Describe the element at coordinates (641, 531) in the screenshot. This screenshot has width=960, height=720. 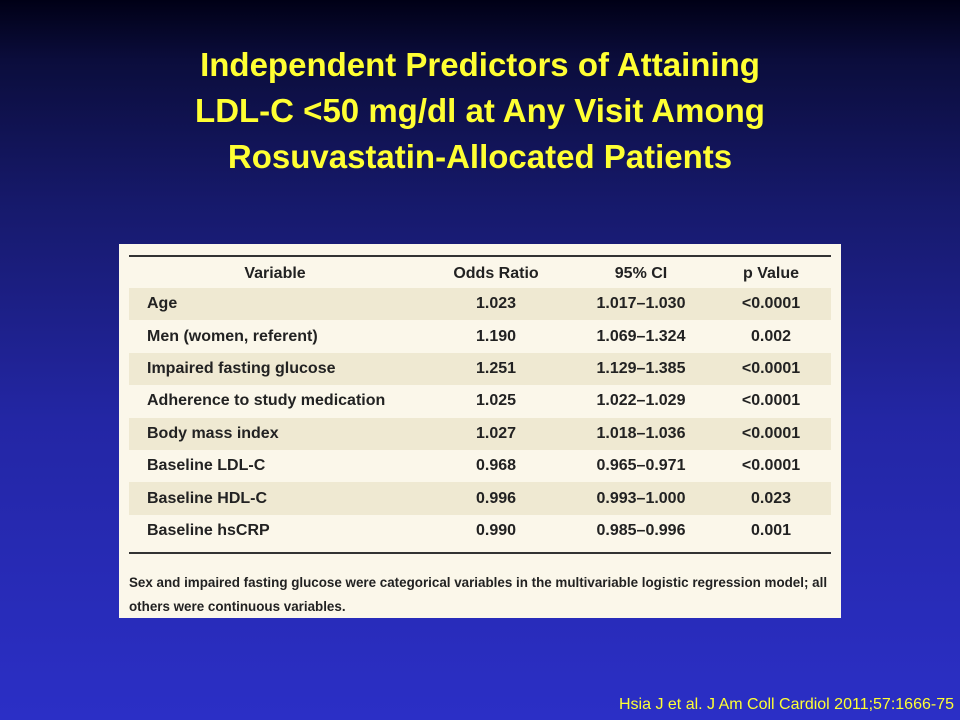
I see `cell-ci: 0.985–0.996` at that location.